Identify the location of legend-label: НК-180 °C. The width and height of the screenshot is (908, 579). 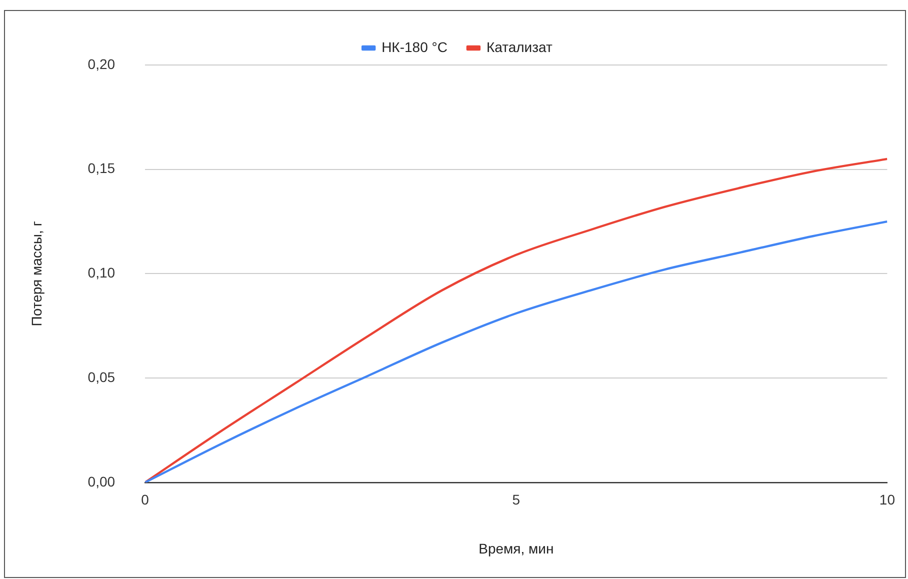
(415, 46).